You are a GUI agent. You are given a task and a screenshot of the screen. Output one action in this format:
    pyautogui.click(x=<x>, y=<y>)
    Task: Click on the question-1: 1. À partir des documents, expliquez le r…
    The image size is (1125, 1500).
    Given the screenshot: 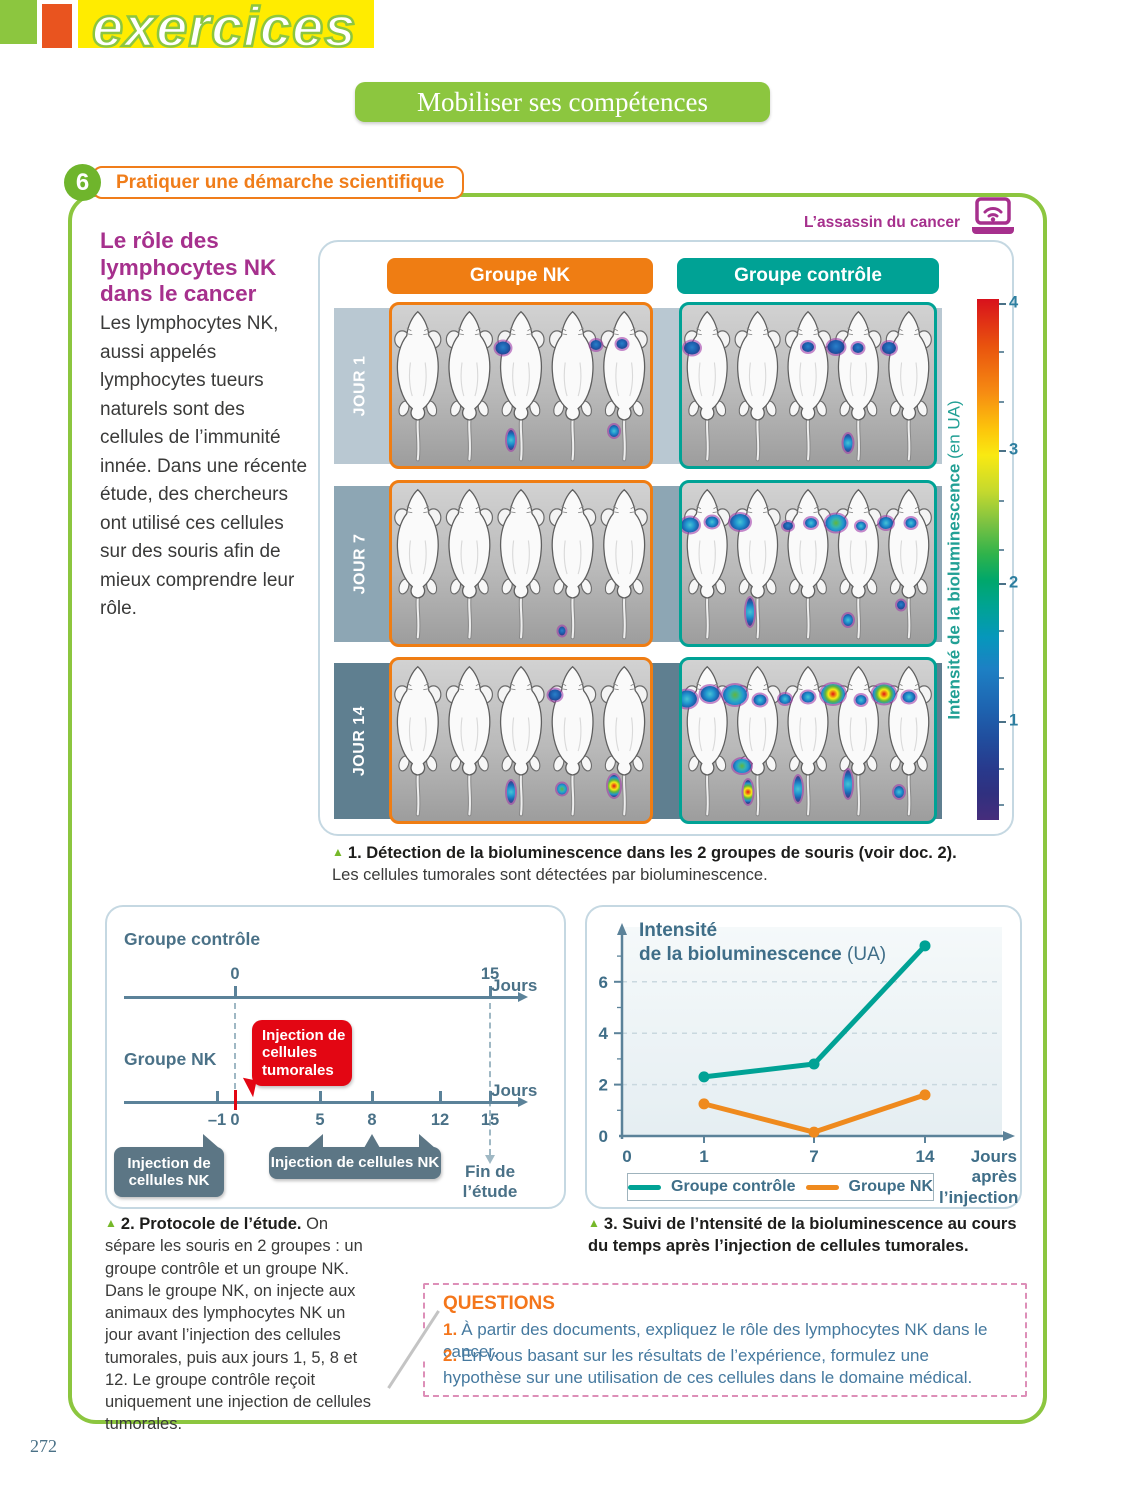 What is the action you would take?
    pyautogui.click(x=715, y=1341)
    